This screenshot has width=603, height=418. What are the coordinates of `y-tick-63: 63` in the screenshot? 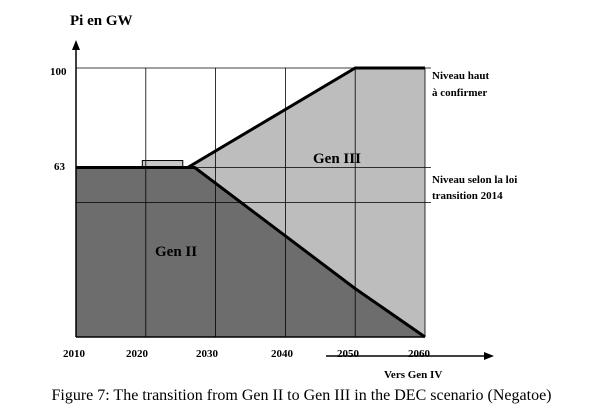 It's located at (60, 167).